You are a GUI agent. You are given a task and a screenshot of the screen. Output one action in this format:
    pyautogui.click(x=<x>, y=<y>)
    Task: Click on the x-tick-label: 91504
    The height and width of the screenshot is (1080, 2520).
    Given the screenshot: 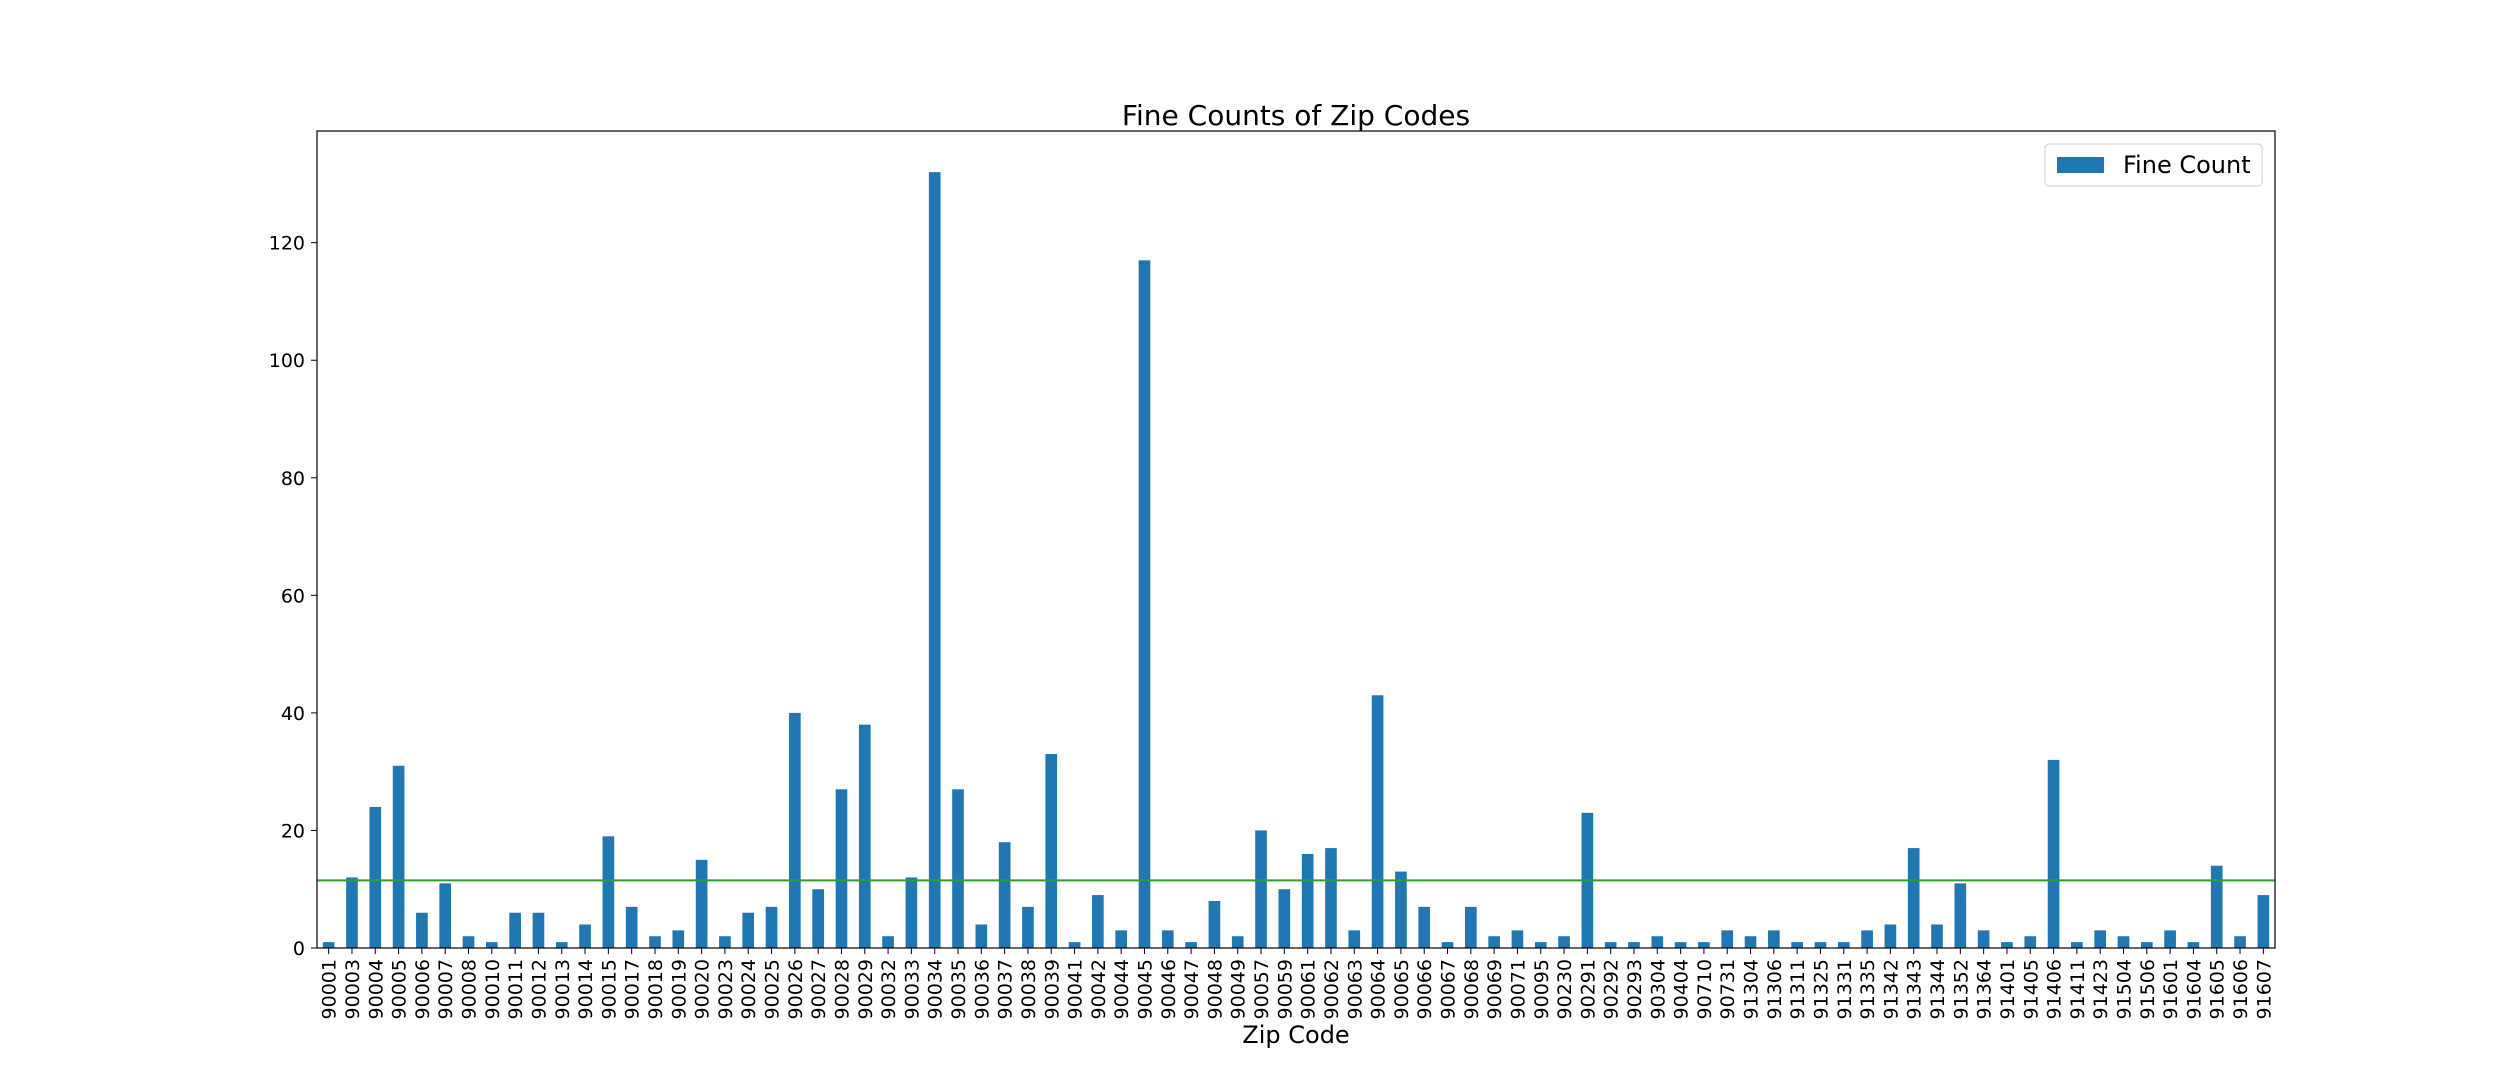 What is the action you would take?
    pyautogui.click(x=2124, y=989)
    